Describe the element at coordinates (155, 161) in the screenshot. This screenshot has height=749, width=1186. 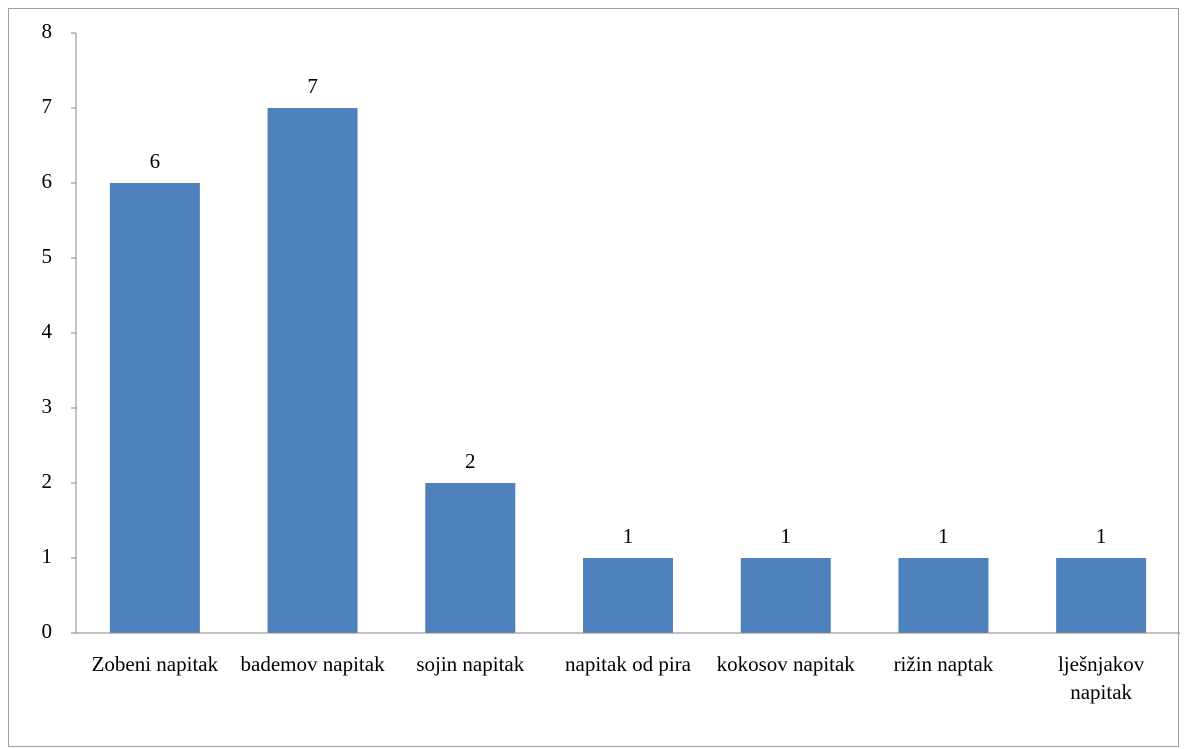
I see `data-label: 6` at that location.